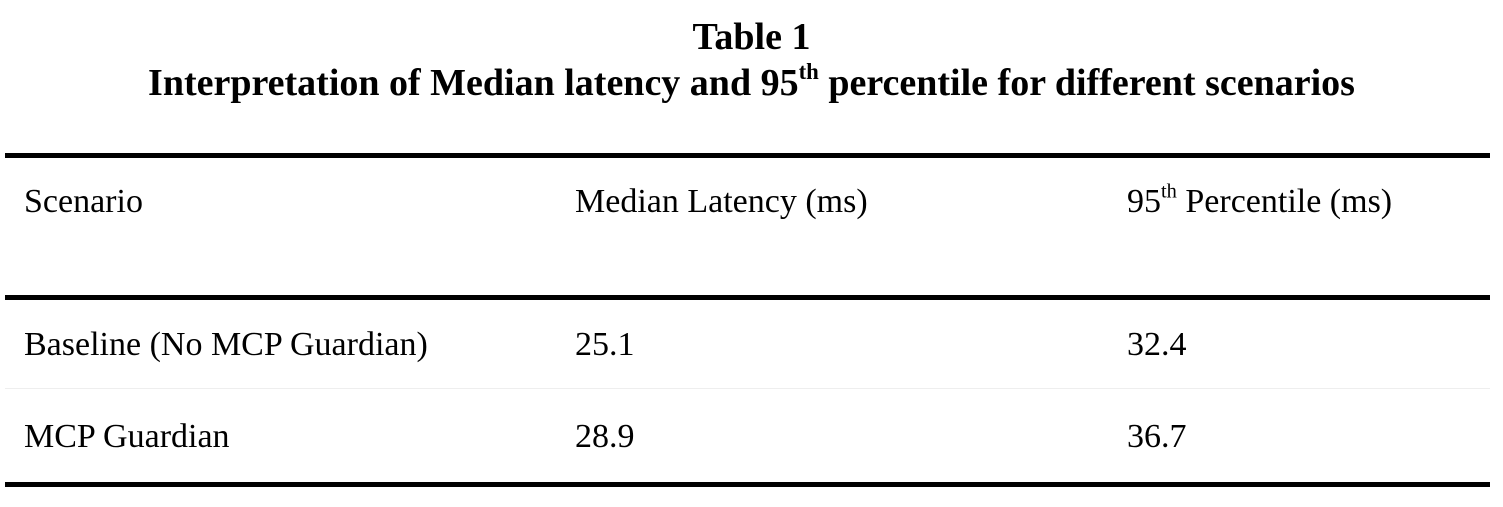 The image size is (1503, 507). I want to click on header-rule, so click(747, 297).